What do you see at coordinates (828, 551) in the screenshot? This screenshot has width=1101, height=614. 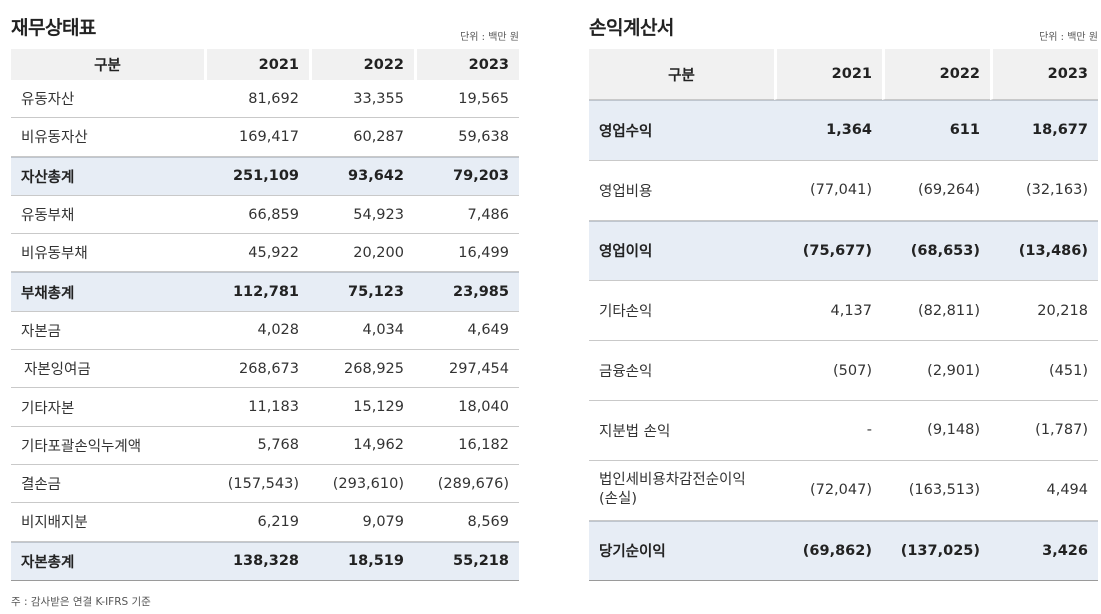 I see `value-cell: (69,862)` at bounding box center [828, 551].